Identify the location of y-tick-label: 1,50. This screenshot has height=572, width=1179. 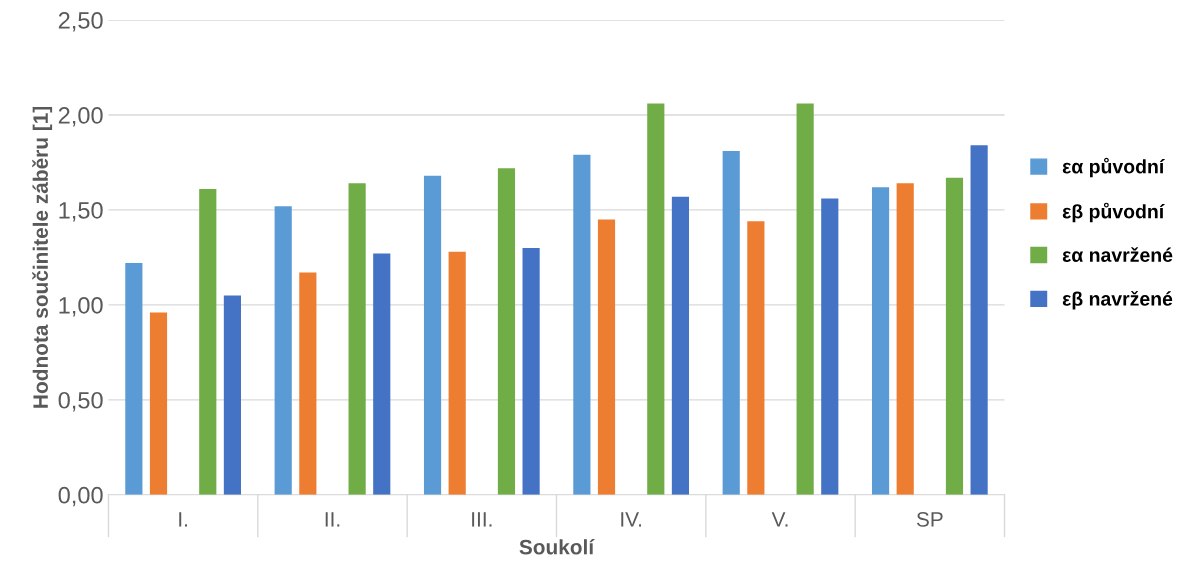
(81, 211).